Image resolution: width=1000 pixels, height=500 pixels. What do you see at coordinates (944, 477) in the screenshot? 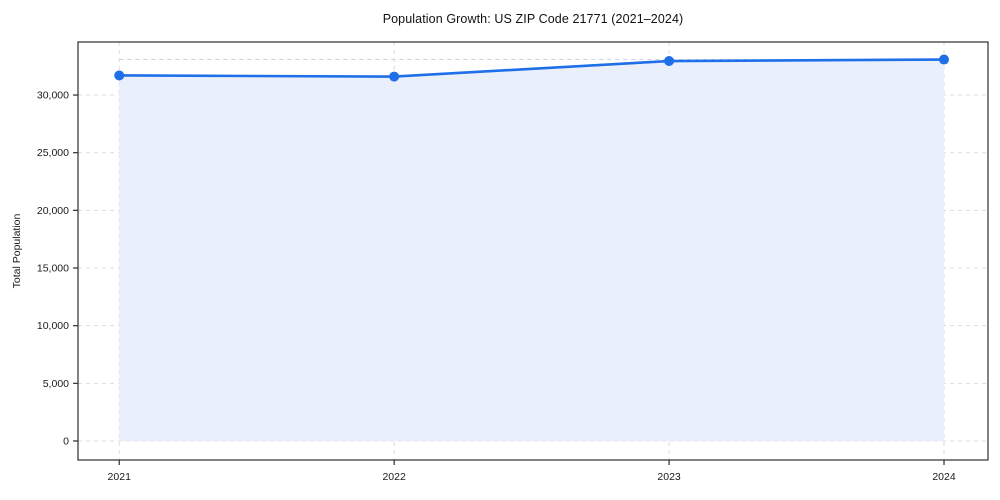
I see `x-tick-label: 2024` at bounding box center [944, 477].